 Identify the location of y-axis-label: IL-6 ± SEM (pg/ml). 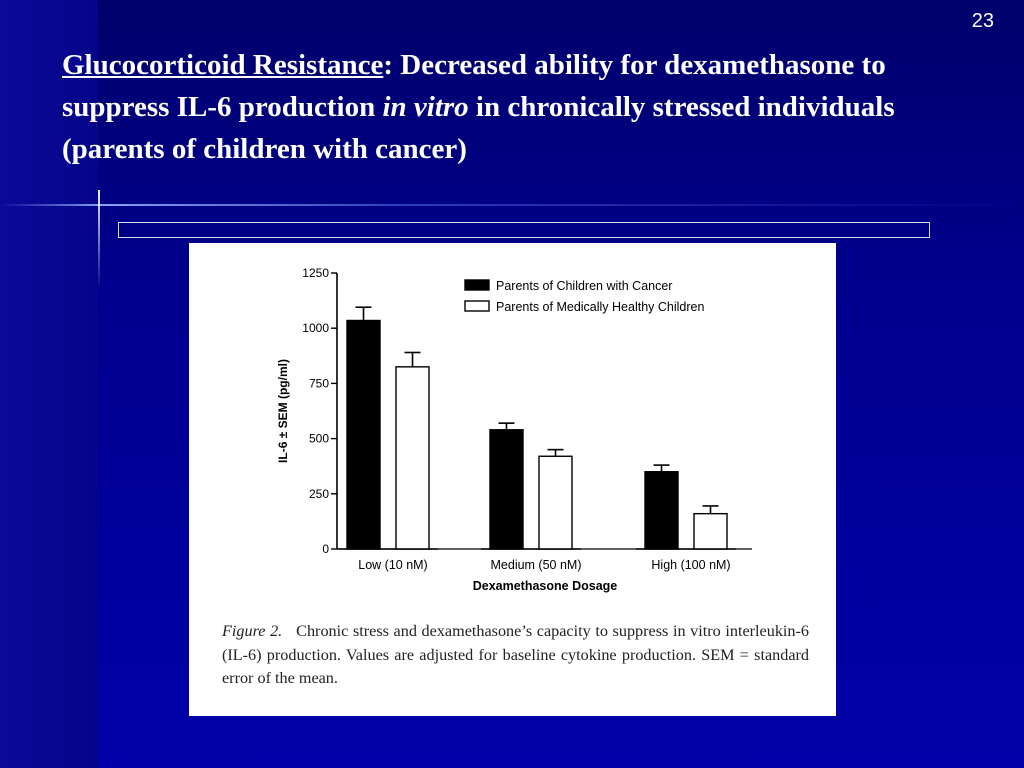
(283, 411).